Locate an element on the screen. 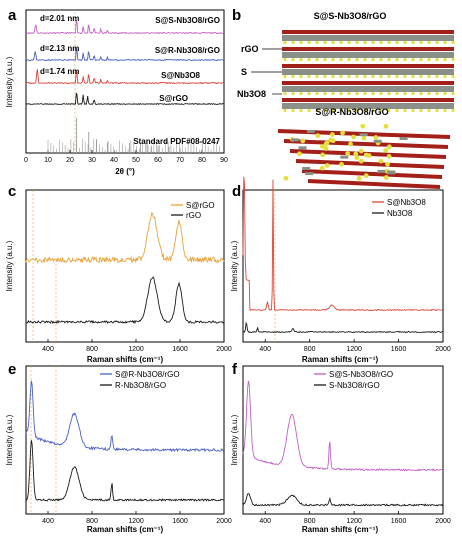 This screenshot has width=462, height=538. panel-letter-e: e is located at coordinates (12, 369).